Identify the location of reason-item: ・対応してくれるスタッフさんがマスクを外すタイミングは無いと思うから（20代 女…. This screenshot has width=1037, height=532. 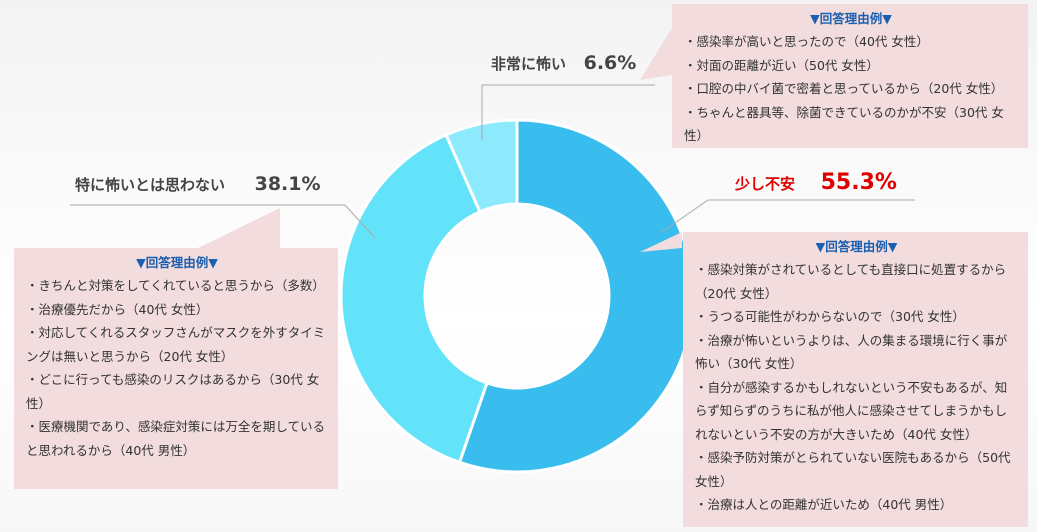
(176, 344).